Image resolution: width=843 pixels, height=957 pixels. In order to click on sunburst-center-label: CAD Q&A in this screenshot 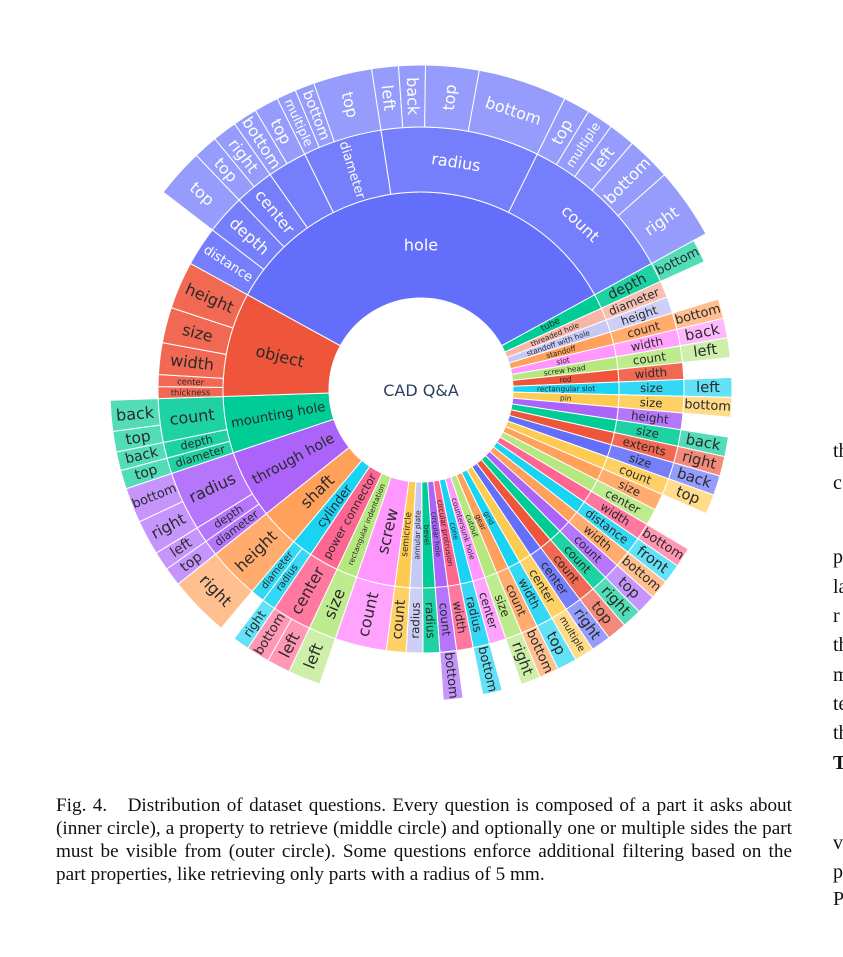, I will do `click(421, 390)`.